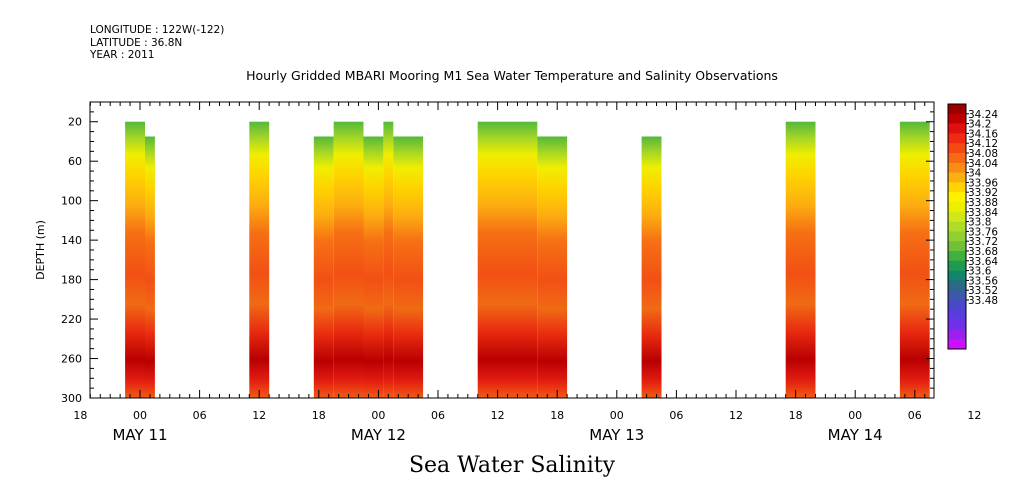 Image resolution: width=1009 pixels, height=504 pixels. I want to click on colorbar-label: 34.12, so click(983, 144).